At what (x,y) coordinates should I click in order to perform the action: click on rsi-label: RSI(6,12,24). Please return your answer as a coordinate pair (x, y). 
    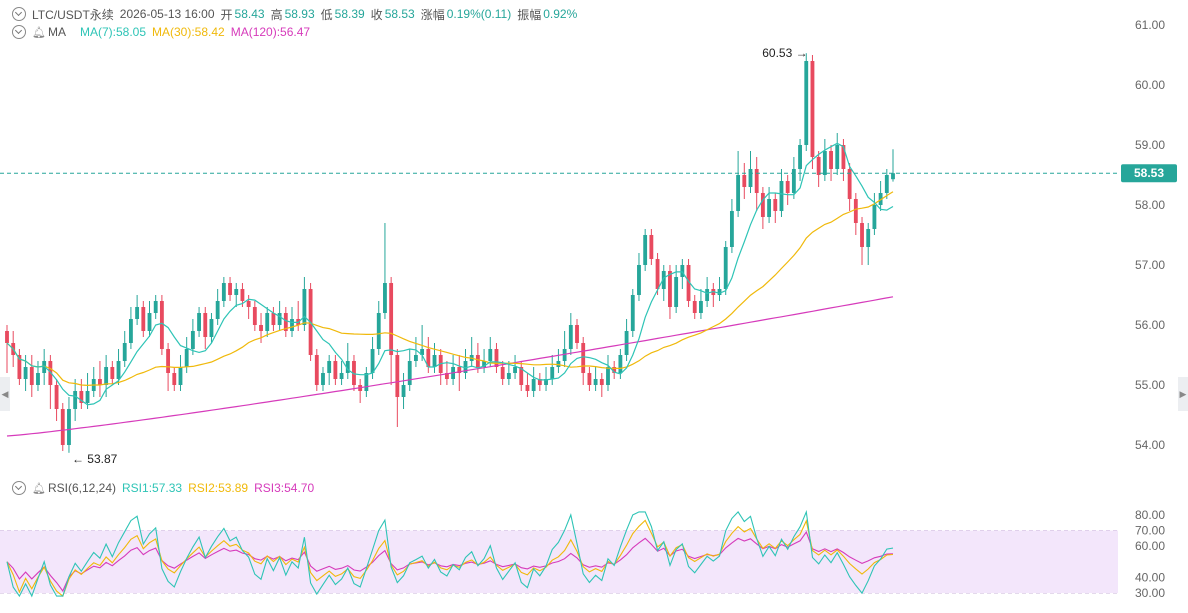
    Looking at the image, I should click on (82, 488).